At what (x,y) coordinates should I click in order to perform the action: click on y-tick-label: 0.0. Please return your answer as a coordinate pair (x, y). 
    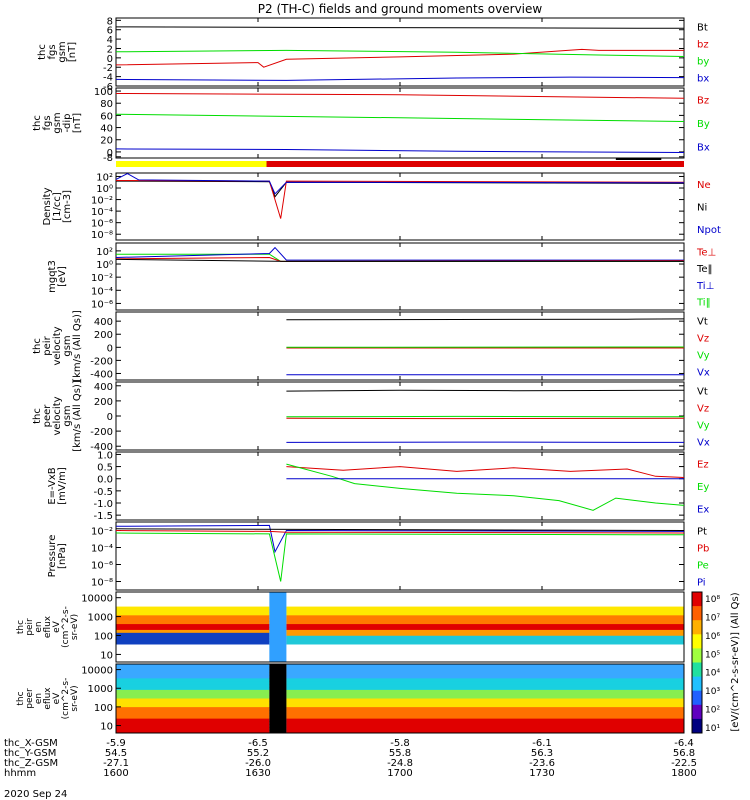
    Looking at the image, I should click on (105, 480).